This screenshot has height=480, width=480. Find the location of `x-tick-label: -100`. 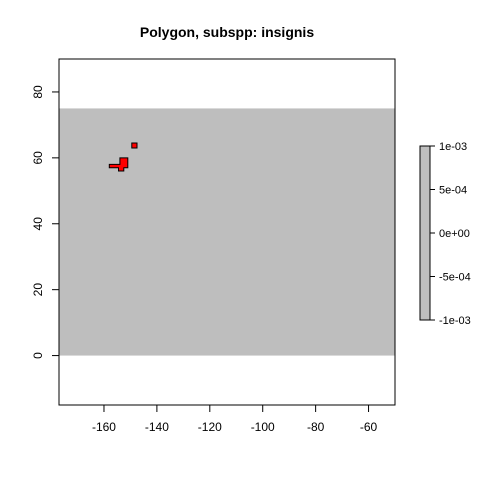

x-tick-label: -100 is located at coordinates (263, 427).